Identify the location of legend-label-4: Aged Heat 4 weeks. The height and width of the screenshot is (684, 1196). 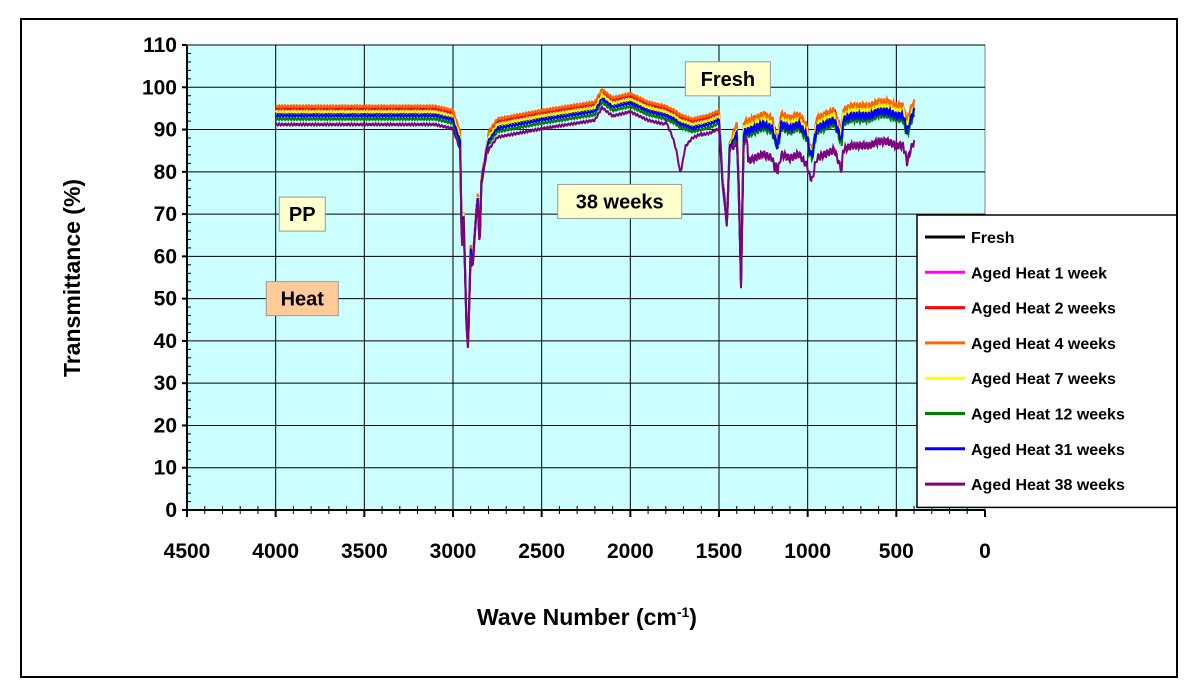
(1043, 344).